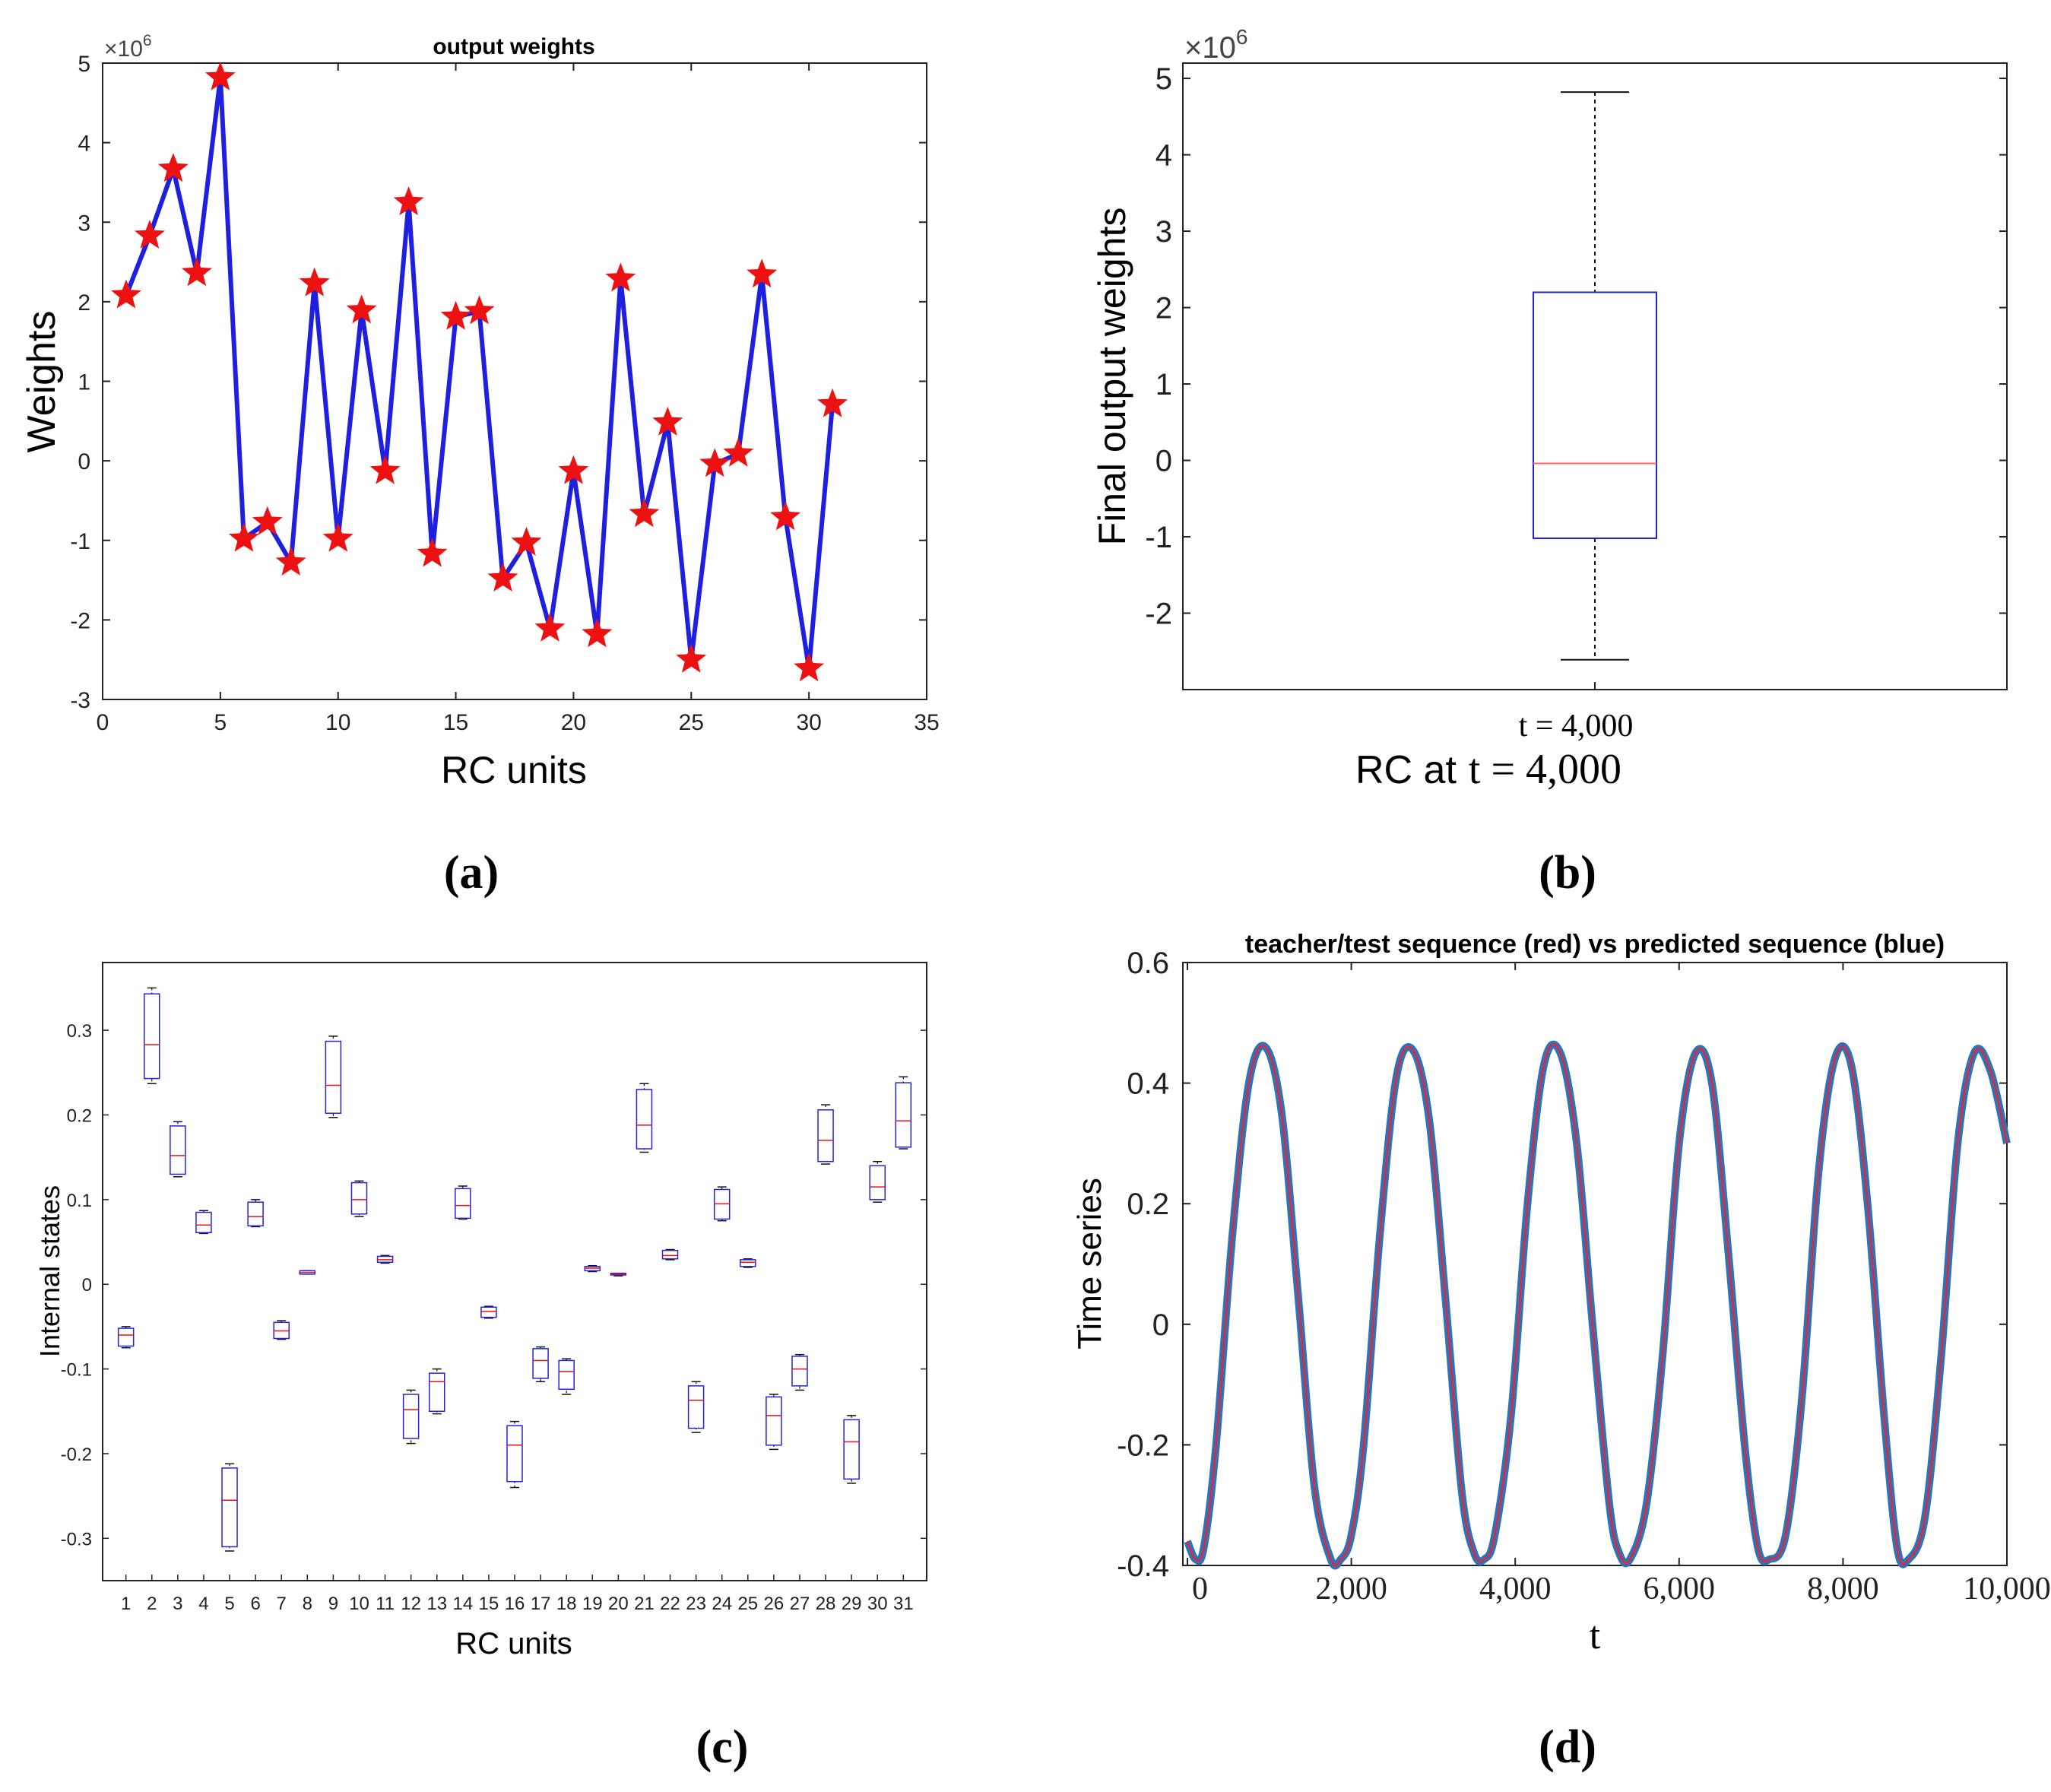 The width and height of the screenshot is (2051, 1792). Describe the element at coordinates (255, 1604) in the screenshot. I see `x-tick-label-c: 6` at that location.